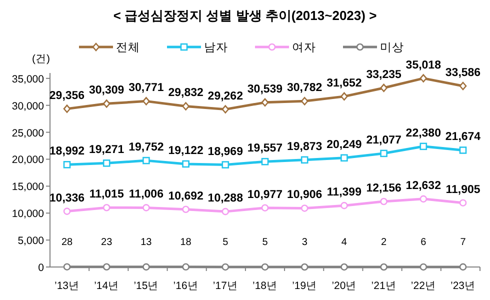 The height and width of the screenshot is (300, 490). What do you see at coordinates (186, 242) in the screenshot?
I see `data-label: 18` at bounding box center [186, 242].